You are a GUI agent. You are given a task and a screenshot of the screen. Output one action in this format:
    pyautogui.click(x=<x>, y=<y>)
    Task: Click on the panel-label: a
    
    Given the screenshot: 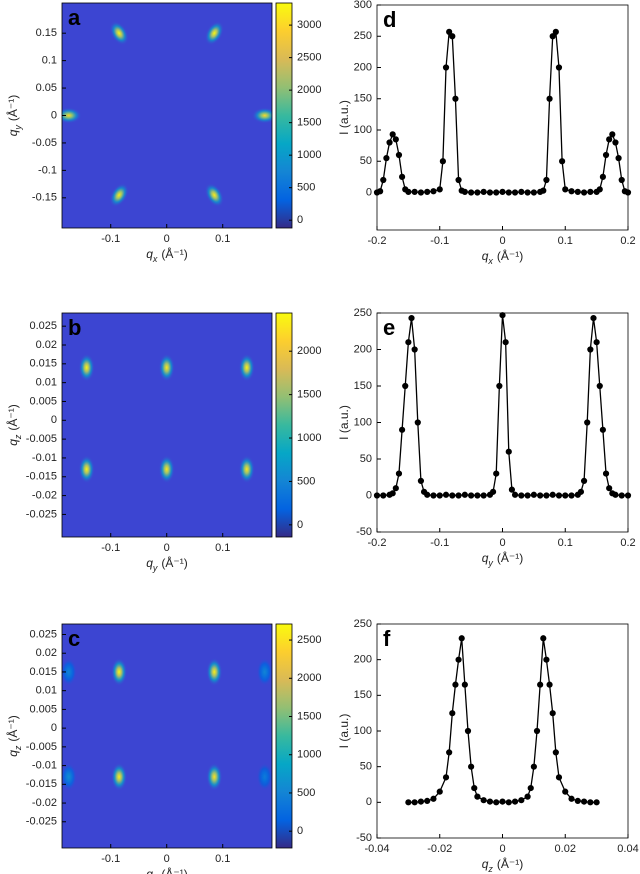 What is the action you would take?
    pyautogui.click(x=74, y=17)
    